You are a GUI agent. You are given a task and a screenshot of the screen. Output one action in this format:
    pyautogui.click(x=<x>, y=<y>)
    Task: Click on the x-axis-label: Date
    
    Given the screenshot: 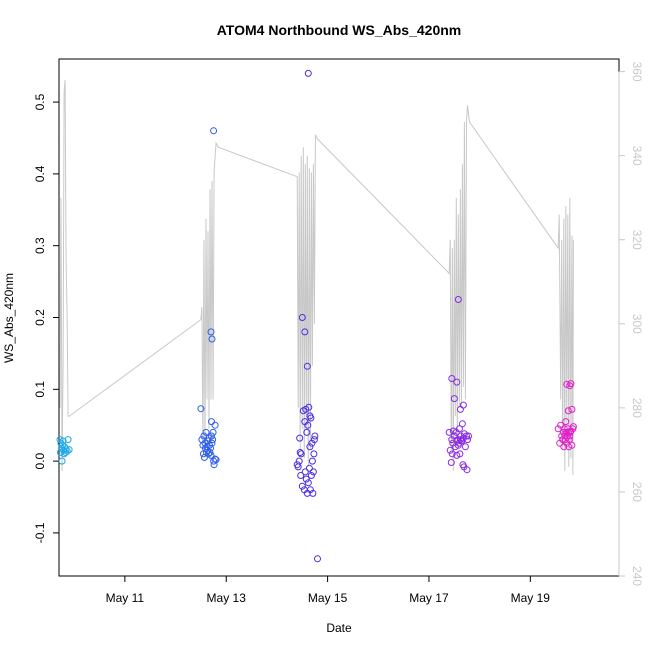 What is the action you would take?
    pyautogui.click(x=339, y=628)
    